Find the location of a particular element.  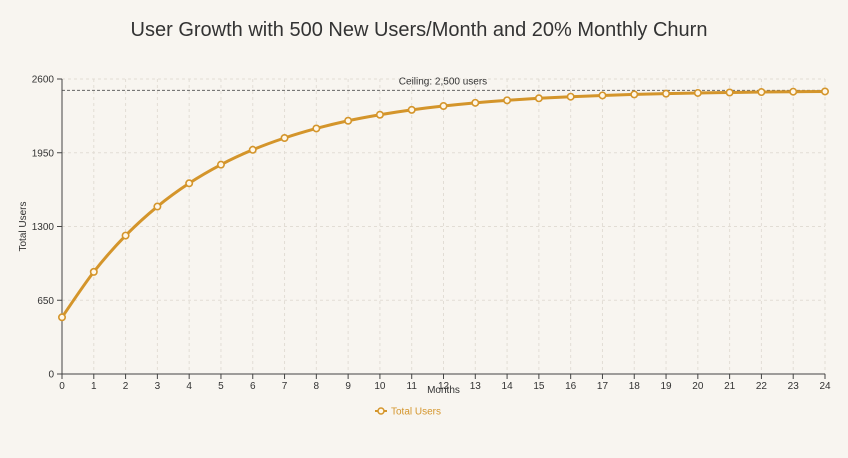

y-axis-label: Total Users is located at coordinates (23, 226).